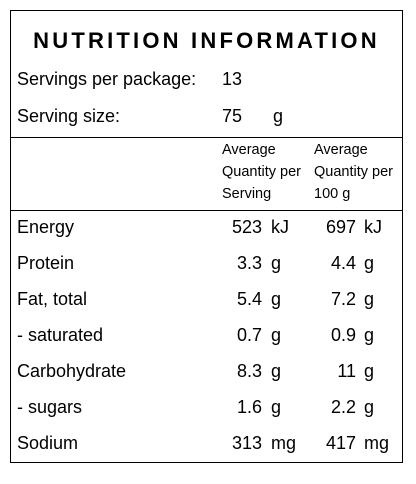 The height and width of the screenshot is (484, 416). What do you see at coordinates (232, 79) in the screenshot?
I see `servings-value: 13` at bounding box center [232, 79].